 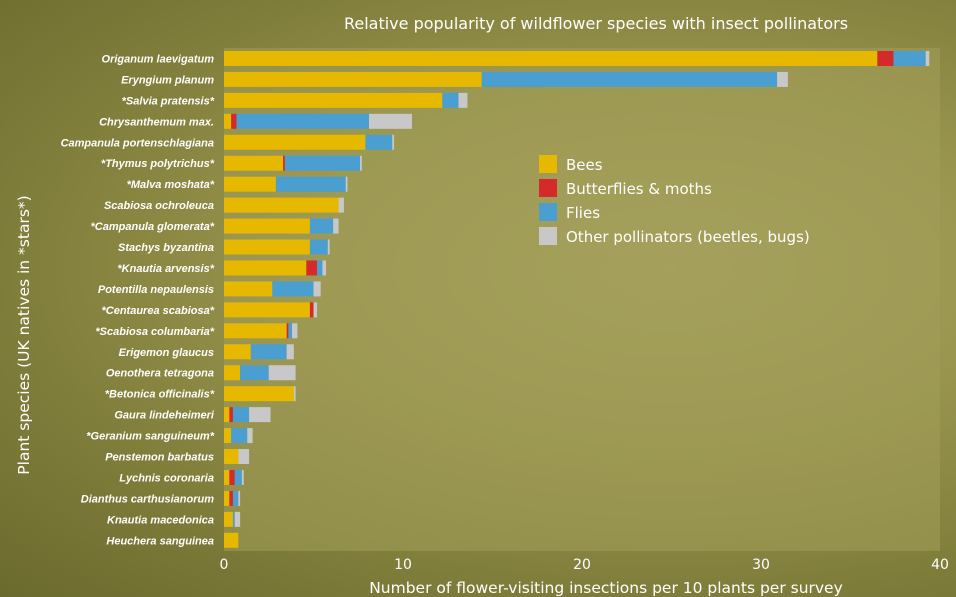 What do you see at coordinates (164, 416) in the screenshot?
I see `y-tick-label: Gaura lindeheimeri` at bounding box center [164, 416].